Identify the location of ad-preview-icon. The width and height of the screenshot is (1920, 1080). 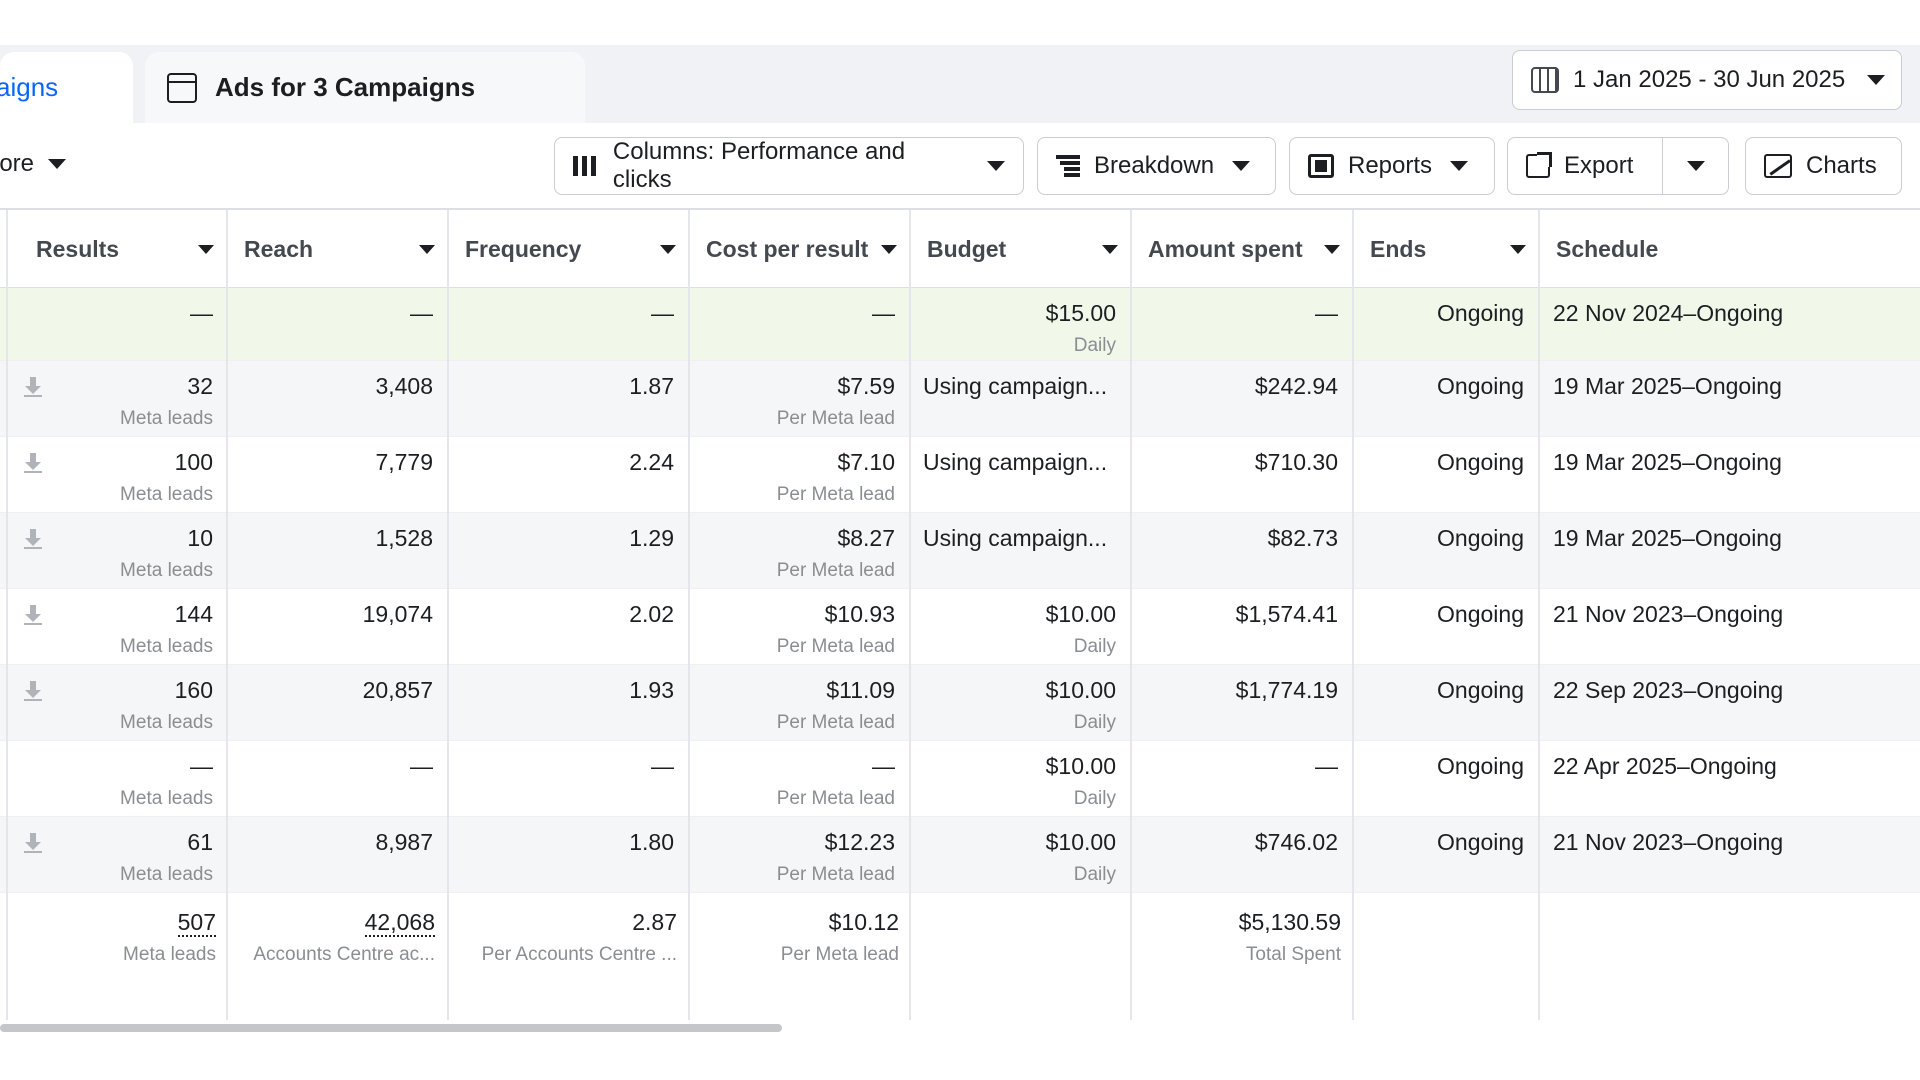
(182, 87).